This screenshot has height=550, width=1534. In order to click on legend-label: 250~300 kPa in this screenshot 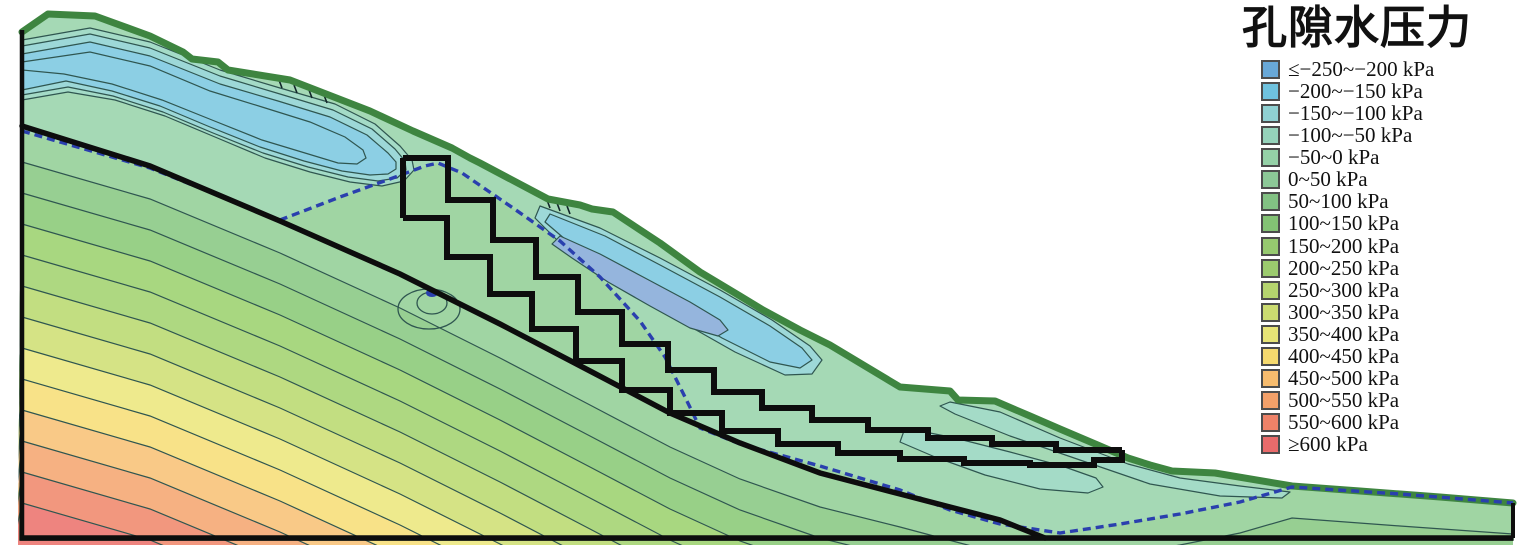, I will do `click(1344, 289)`.